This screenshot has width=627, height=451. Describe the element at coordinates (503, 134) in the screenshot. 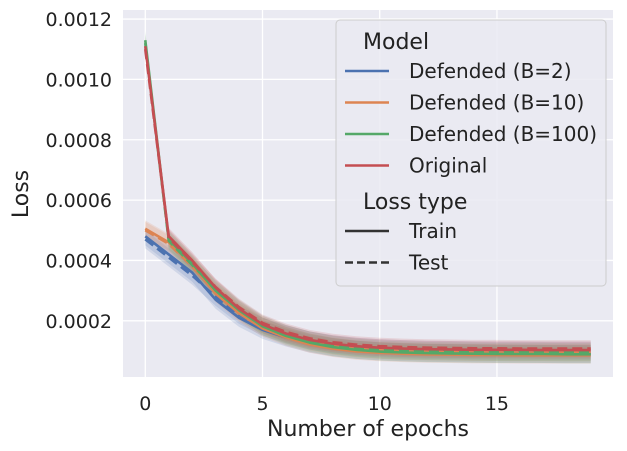

I see `legend-label: Defended (B=100)` at that location.